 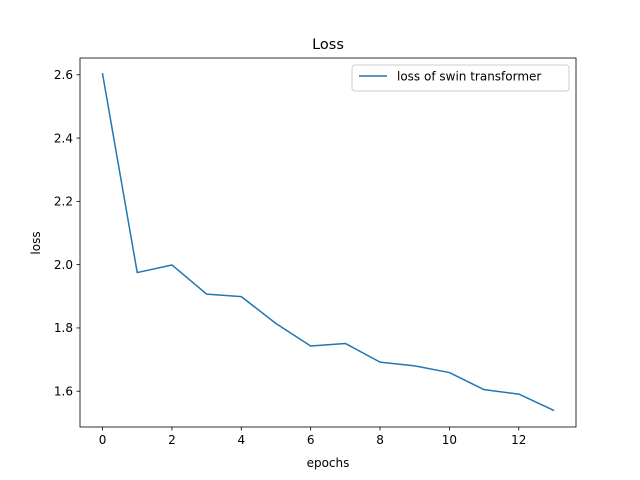 I want to click on x-tick-label: 10, so click(x=449, y=440).